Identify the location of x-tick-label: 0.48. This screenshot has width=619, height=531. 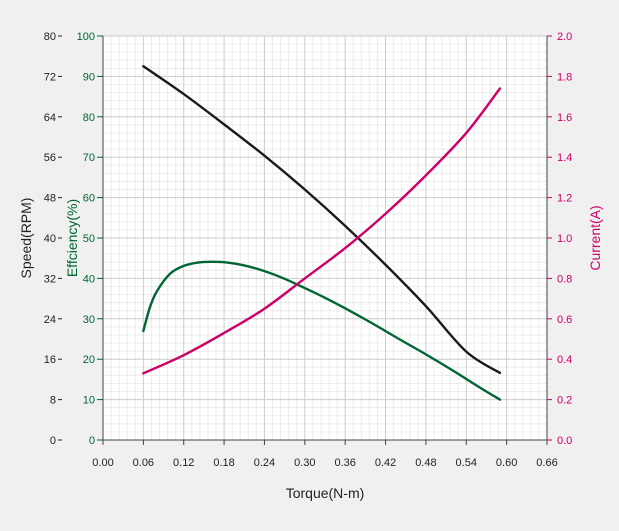
(425, 463).